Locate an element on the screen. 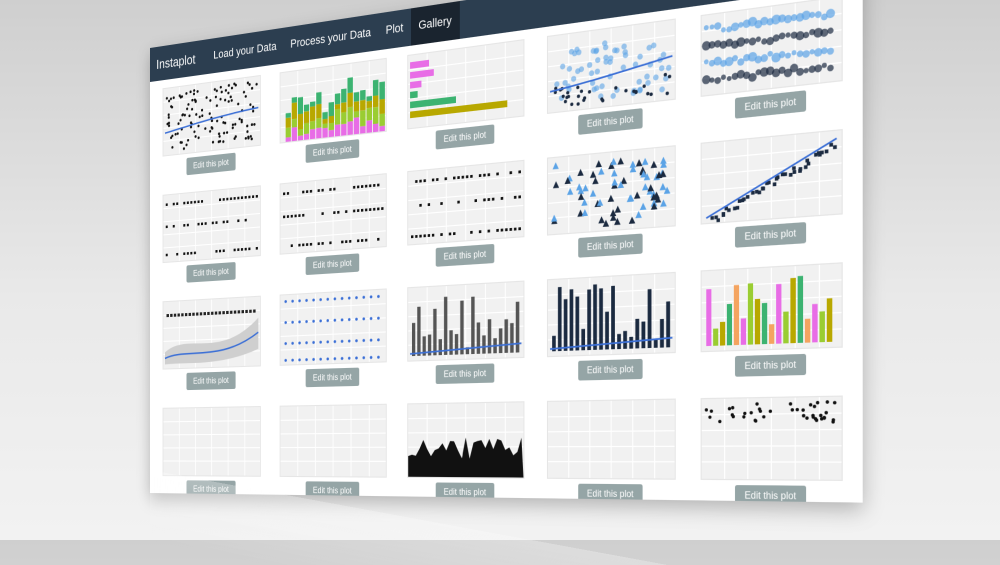 The height and width of the screenshot is (565, 1000). nav-gallery: Gallery is located at coordinates (435, 23).